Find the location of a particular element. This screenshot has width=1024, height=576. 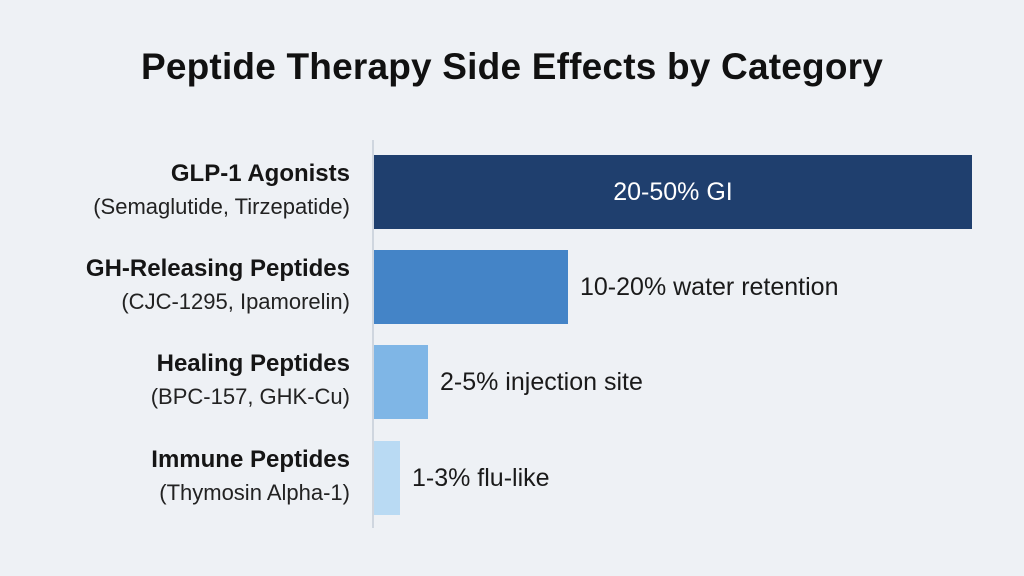

data-label: 10-20% water retention is located at coordinates (709, 287).